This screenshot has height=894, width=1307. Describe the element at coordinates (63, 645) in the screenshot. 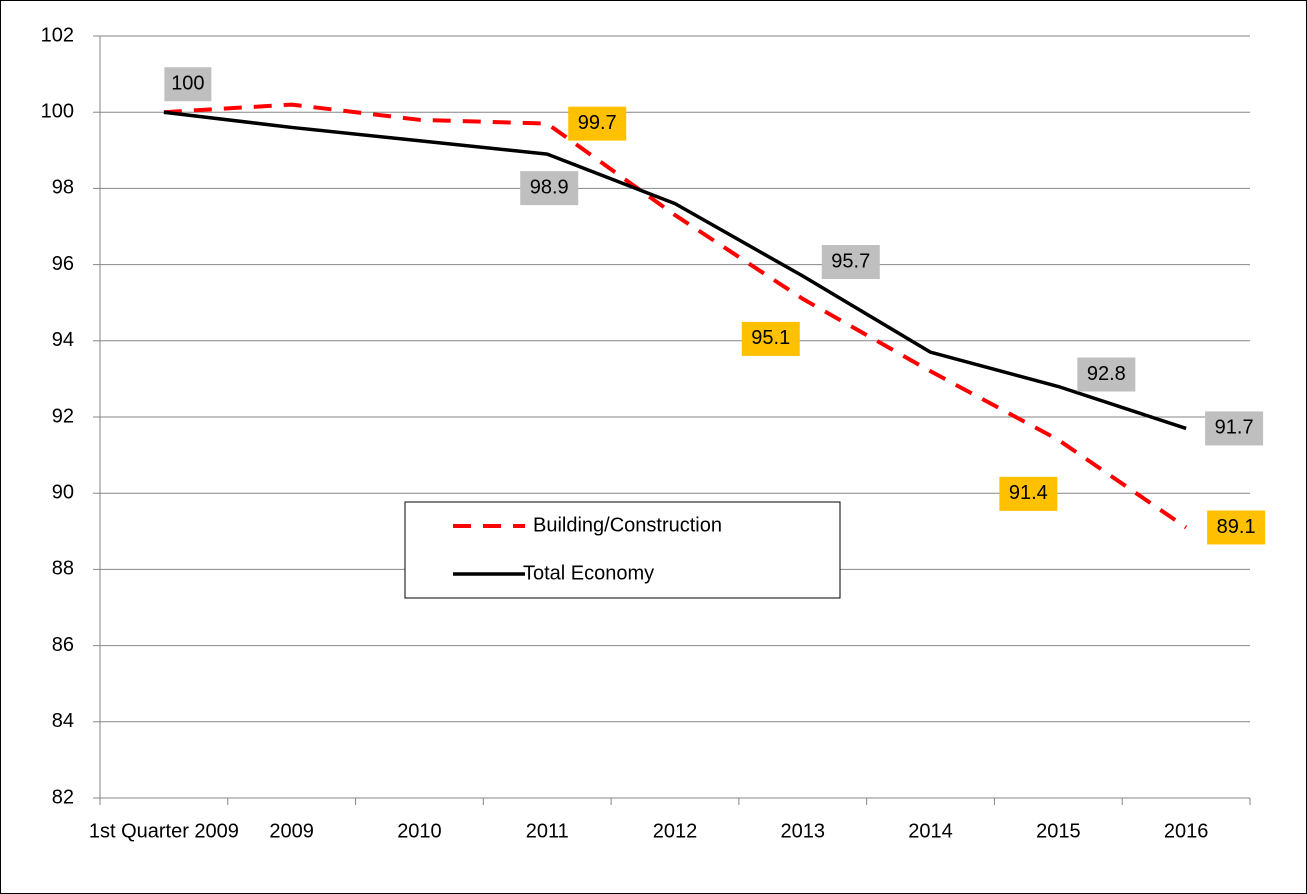

I see `y-tick-label: 86` at that location.